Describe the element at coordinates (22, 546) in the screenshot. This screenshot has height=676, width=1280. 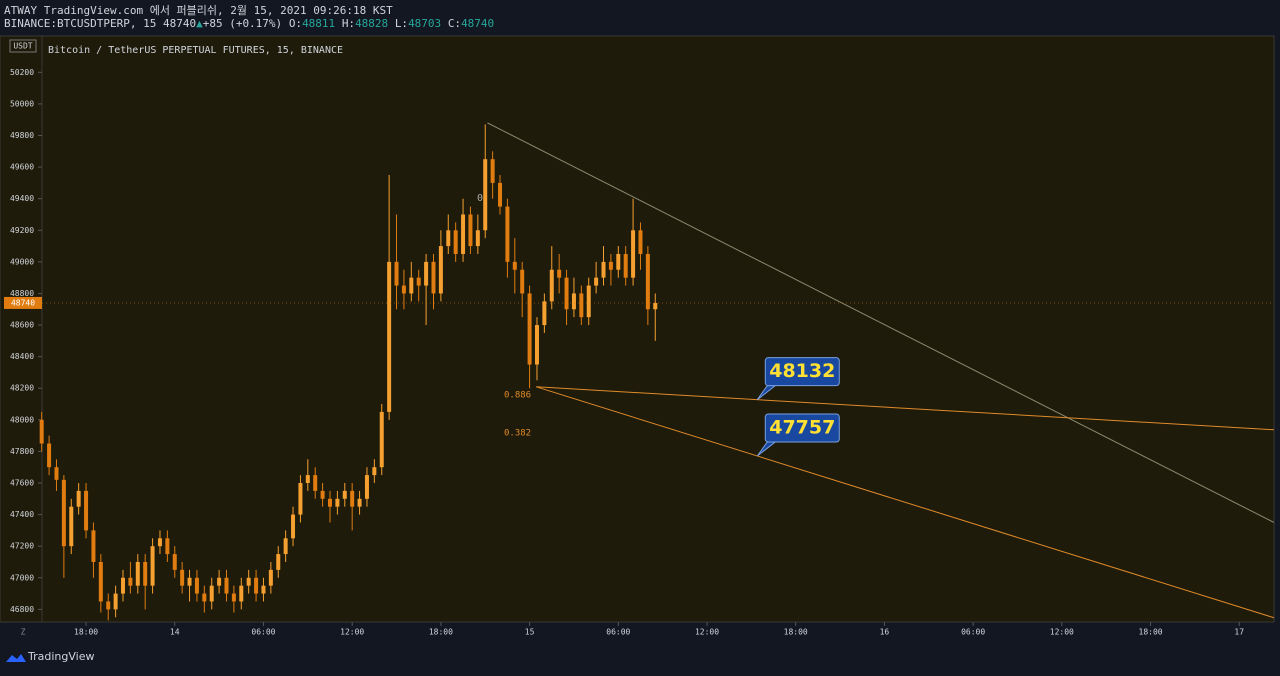
I see `y-tick-label: 47200` at that location.